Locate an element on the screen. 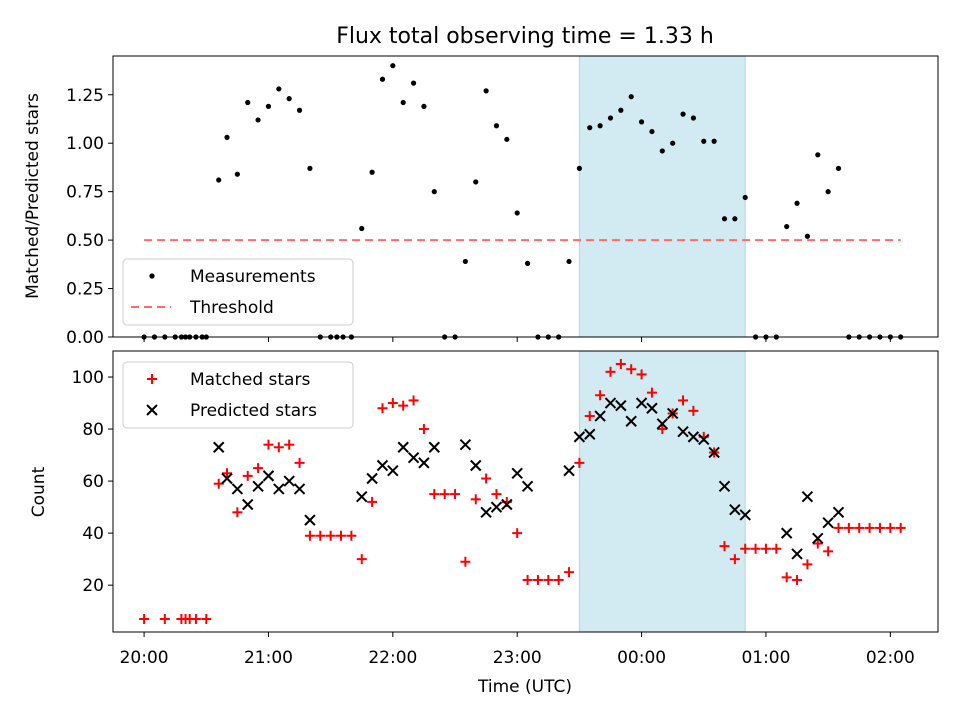  y-tick-label: 0.75 is located at coordinates (85, 193).